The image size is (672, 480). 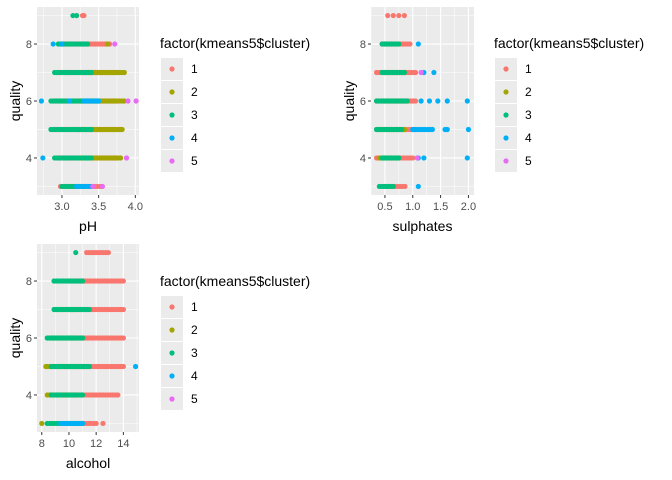 What do you see at coordinates (412, 207) in the screenshot?
I see `x-tick-label: 1.0` at bounding box center [412, 207].